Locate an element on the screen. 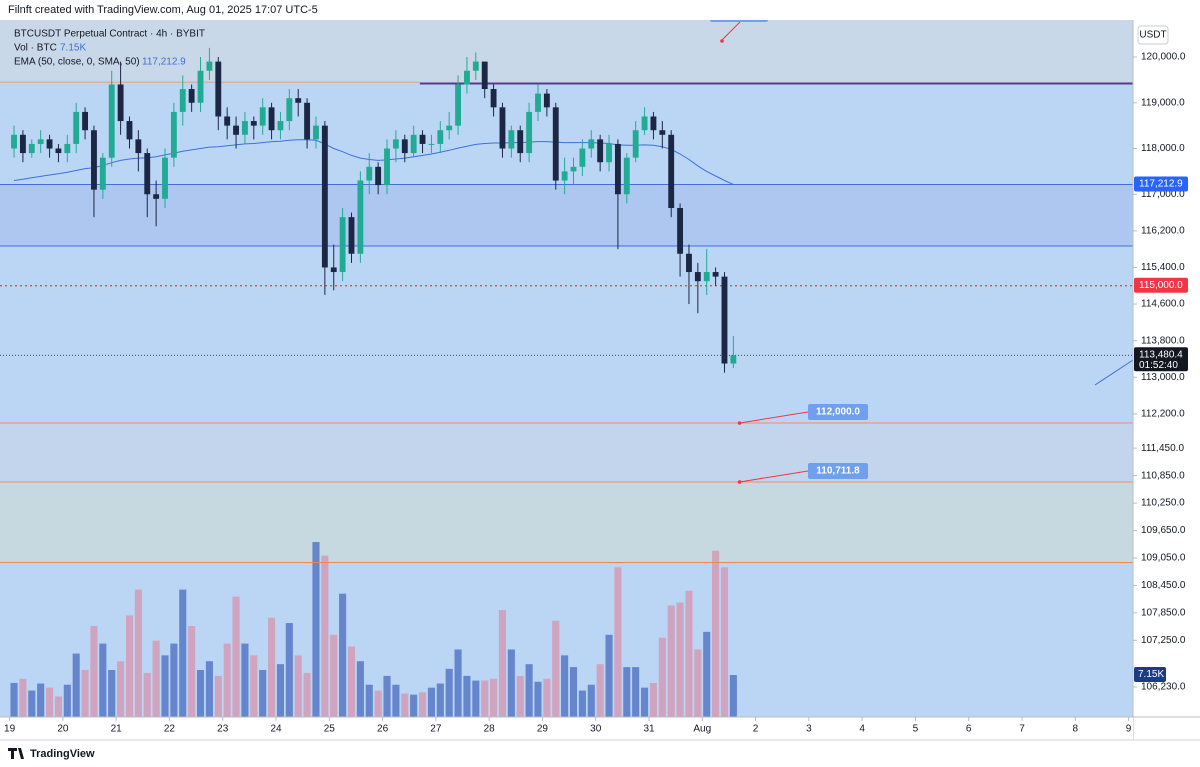  x-tick-label: 5 is located at coordinates (916, 729).